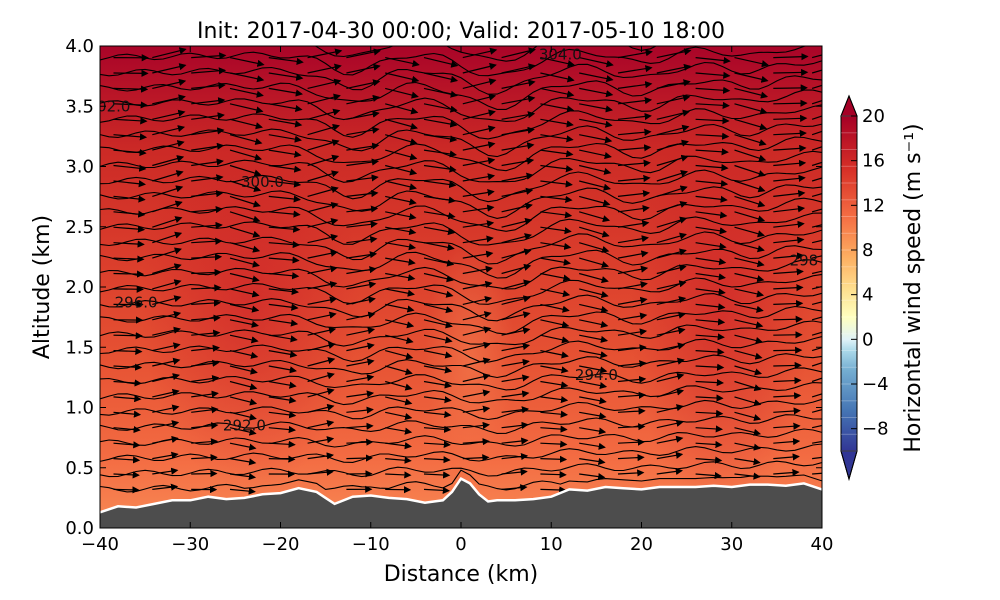  What do you see at coordinates (849, 283) in the screenshot?
I see `colorbar-scale` at bounding box center [849, 283].